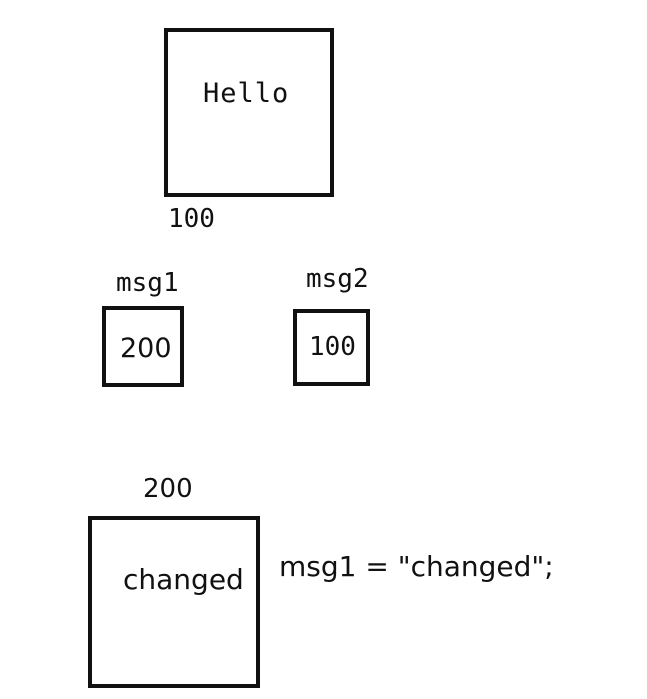 Image resolution: width=647 pixels, height=699 pixels. What do you see at coordinates (249, 112) in the screenshot?
I see `heap-object-hello-box` at bounding box center [249, 112].